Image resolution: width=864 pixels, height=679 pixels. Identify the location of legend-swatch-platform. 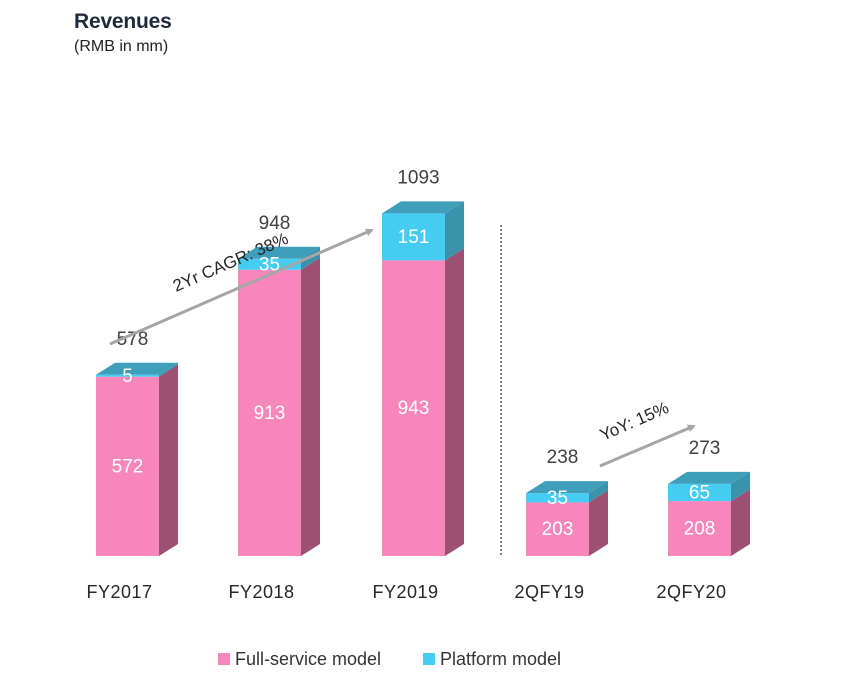
(429, 659).